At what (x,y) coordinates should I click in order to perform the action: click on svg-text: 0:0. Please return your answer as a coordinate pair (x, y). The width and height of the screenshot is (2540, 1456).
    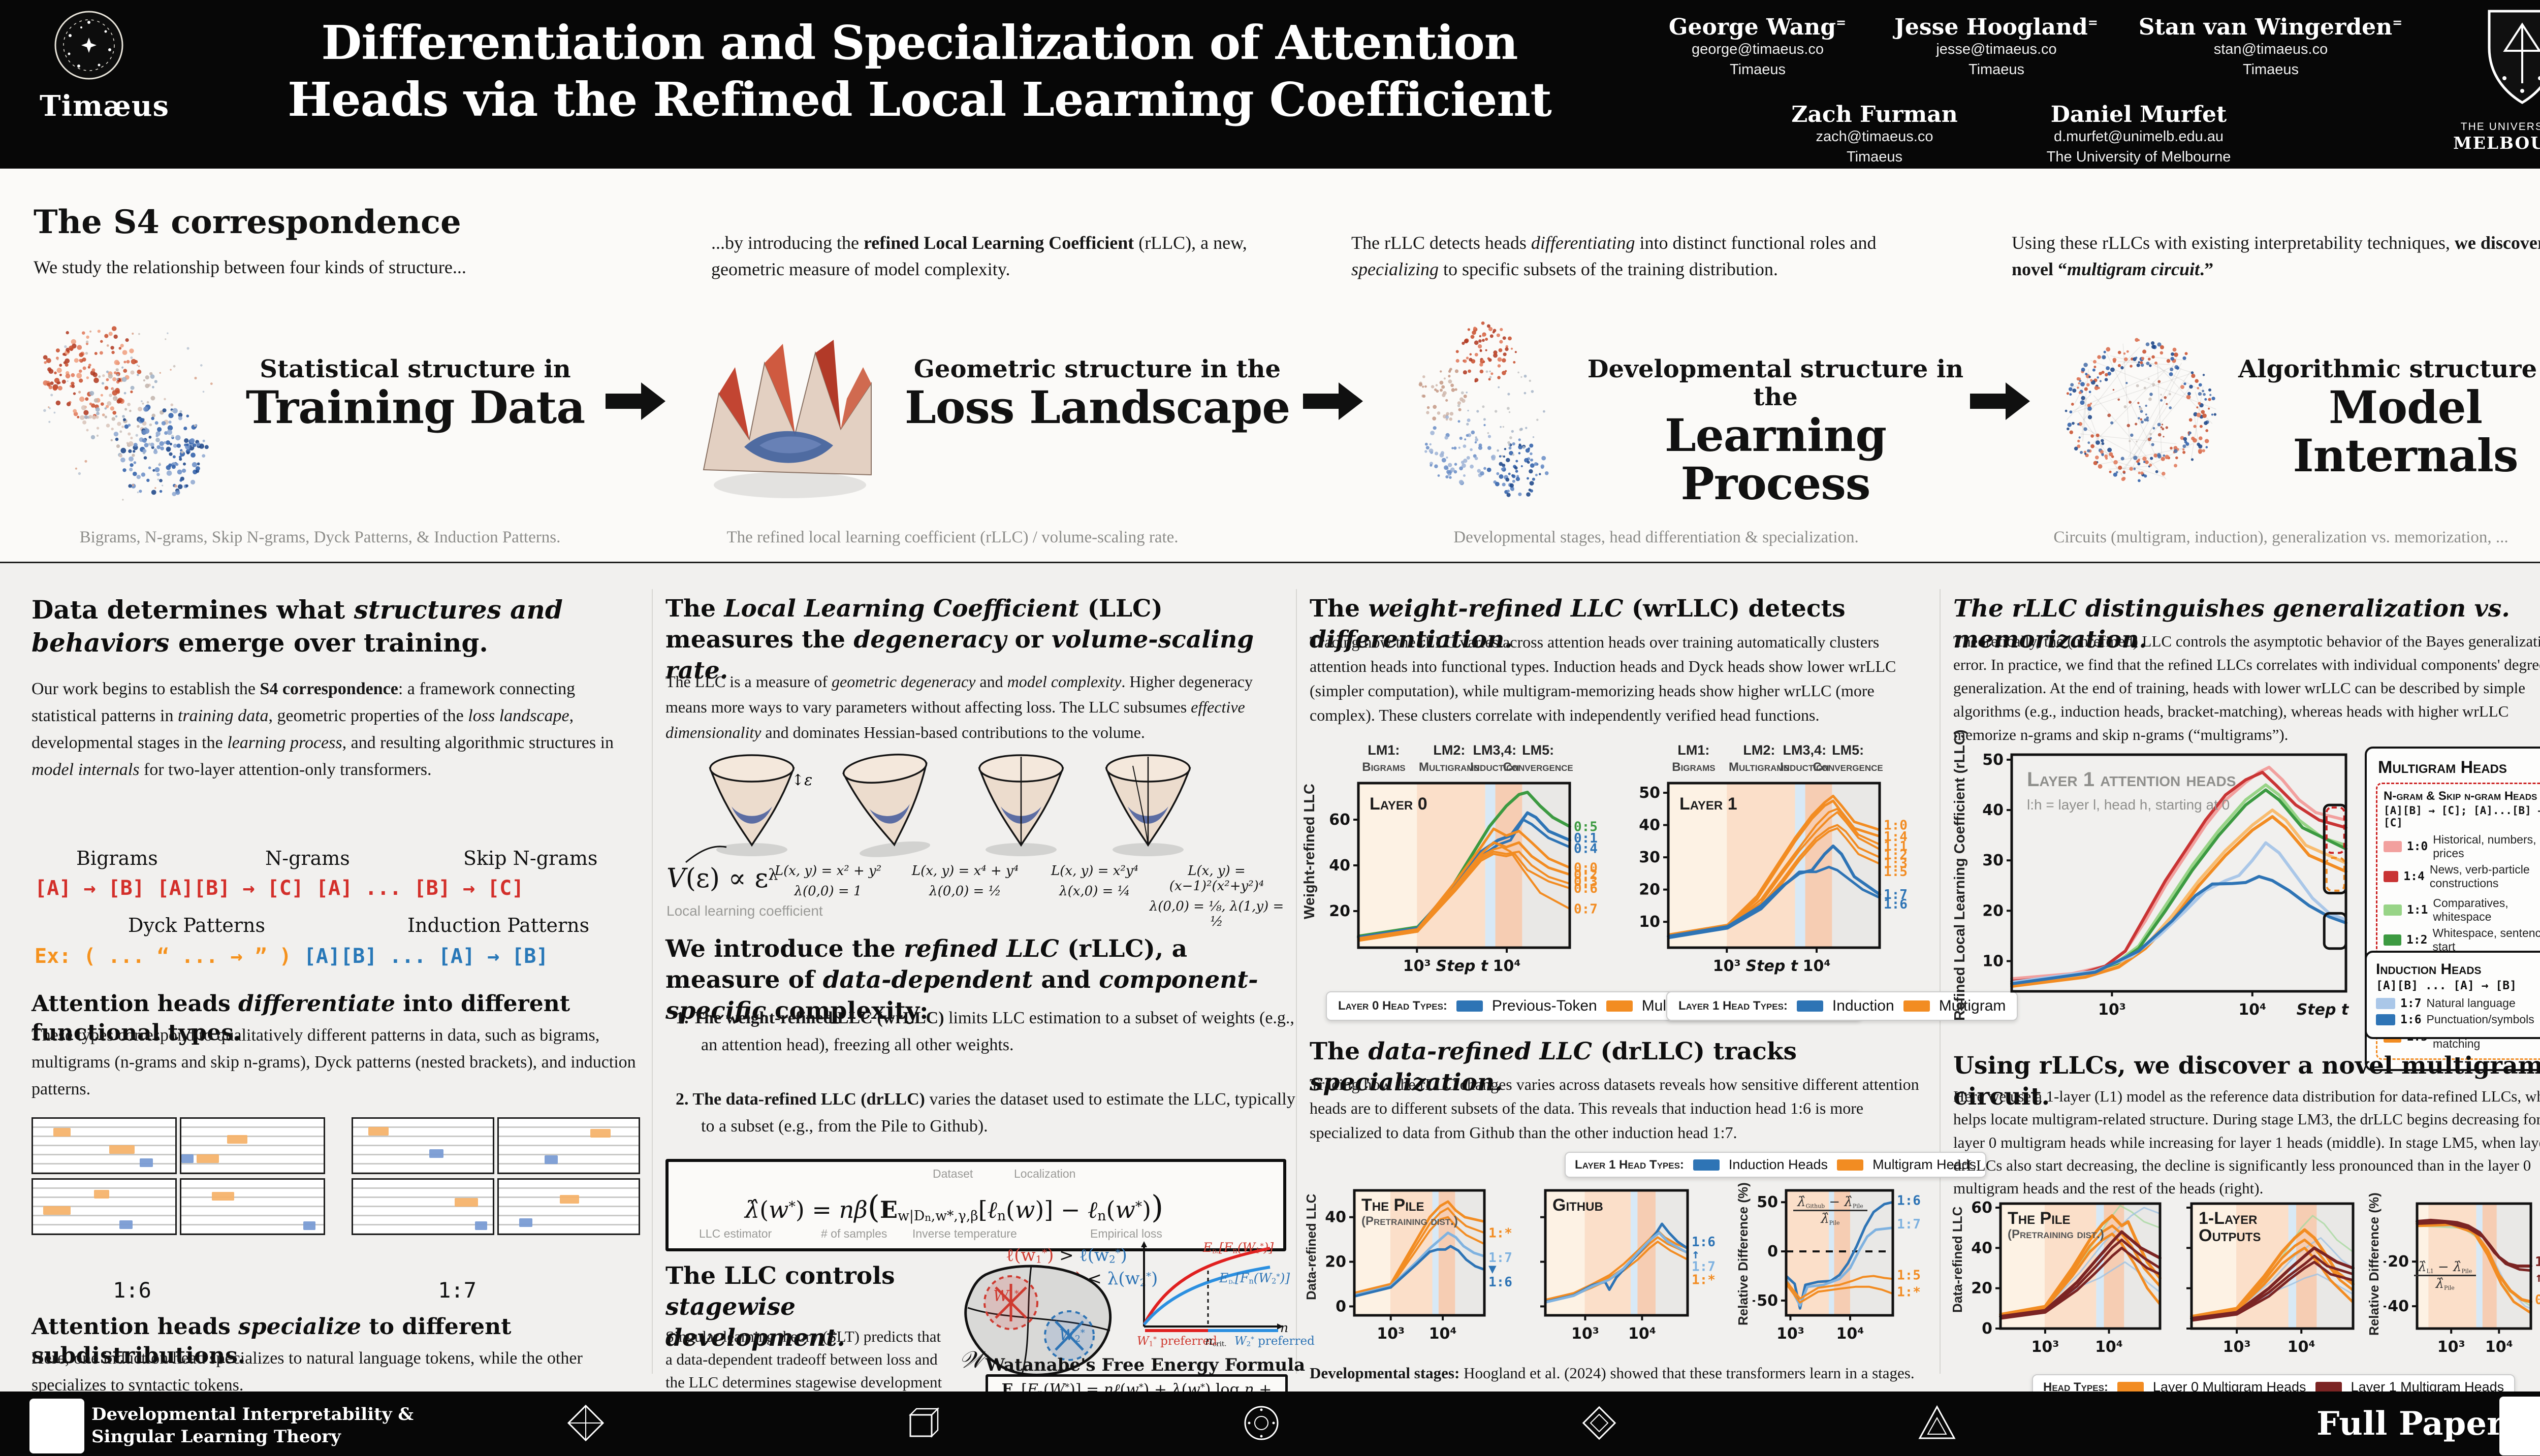
    Looking at the image, I should click on (1586, 868).